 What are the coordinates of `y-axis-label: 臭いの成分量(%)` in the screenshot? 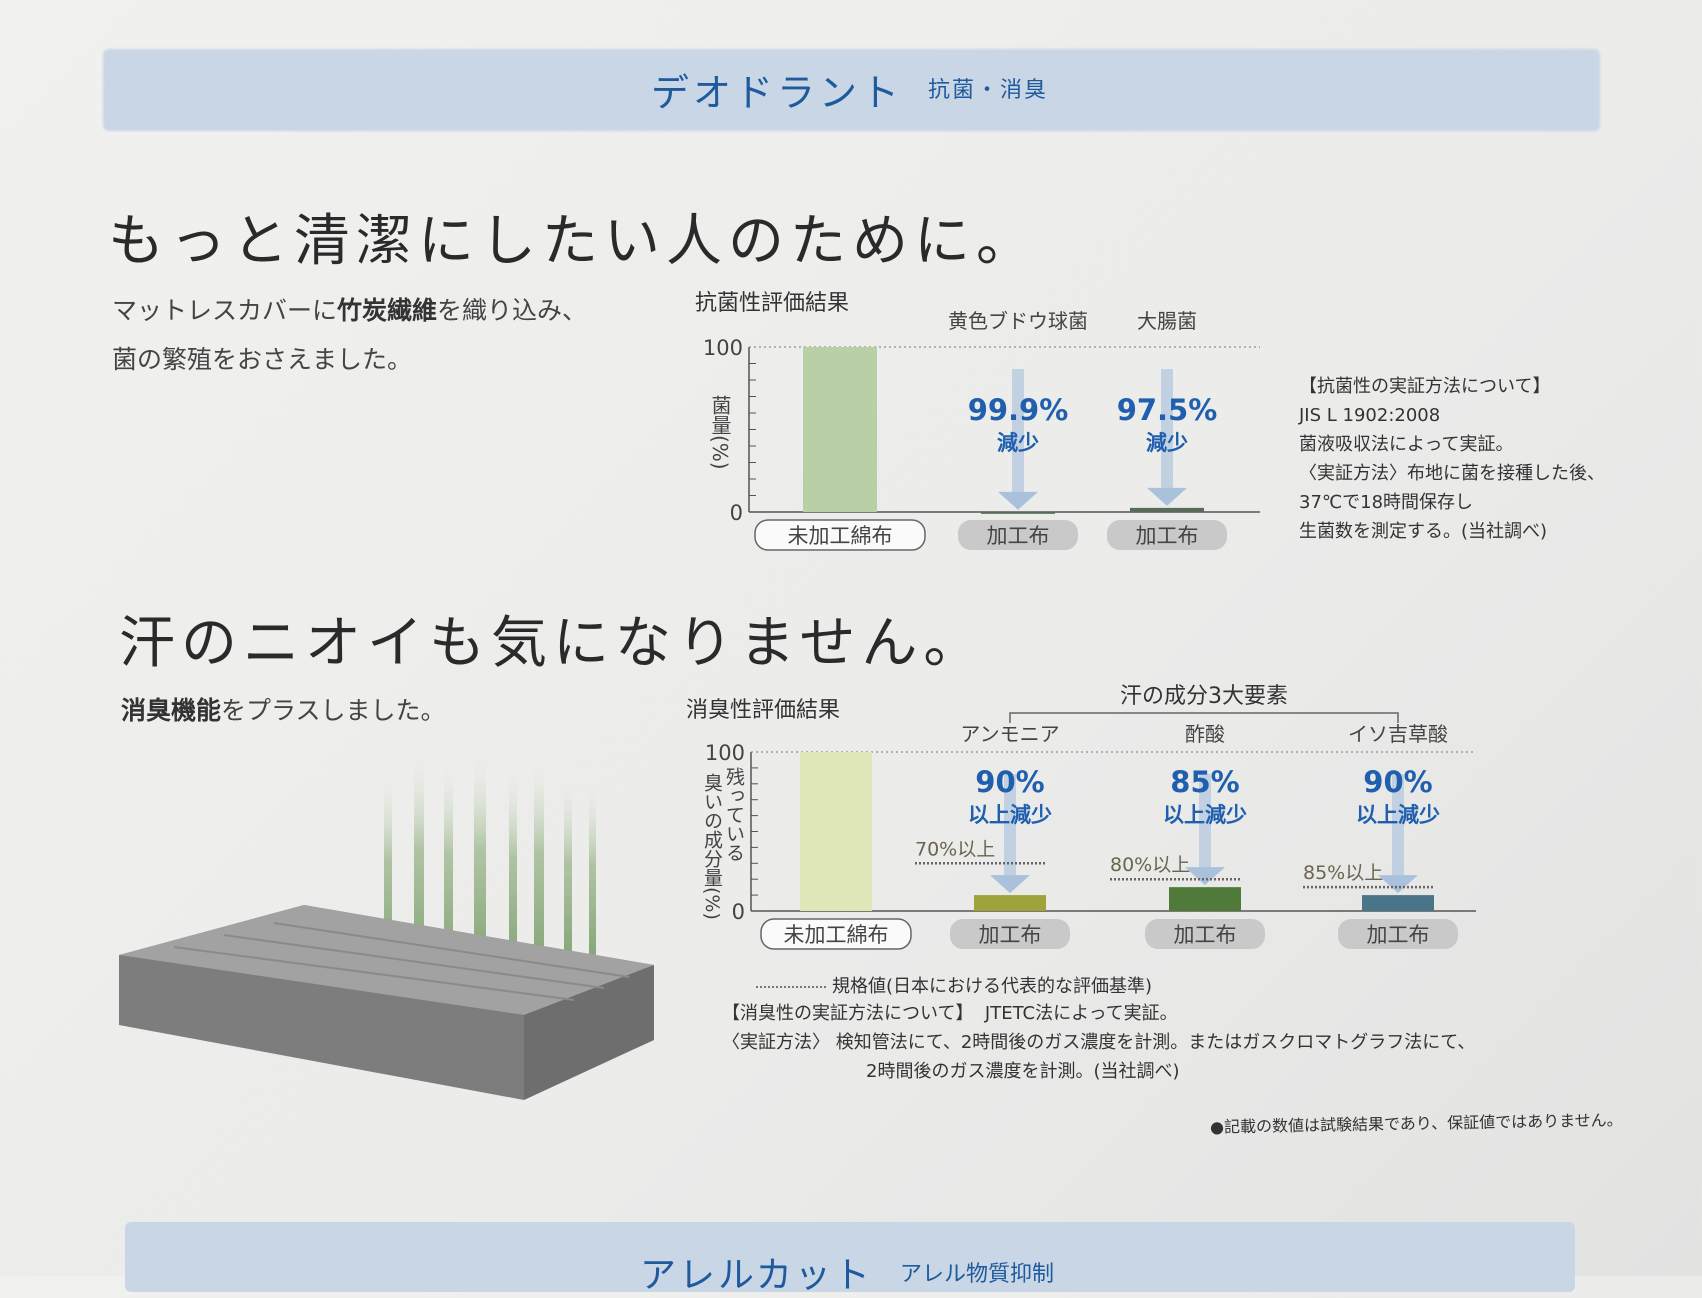 It's located at (712, 846).